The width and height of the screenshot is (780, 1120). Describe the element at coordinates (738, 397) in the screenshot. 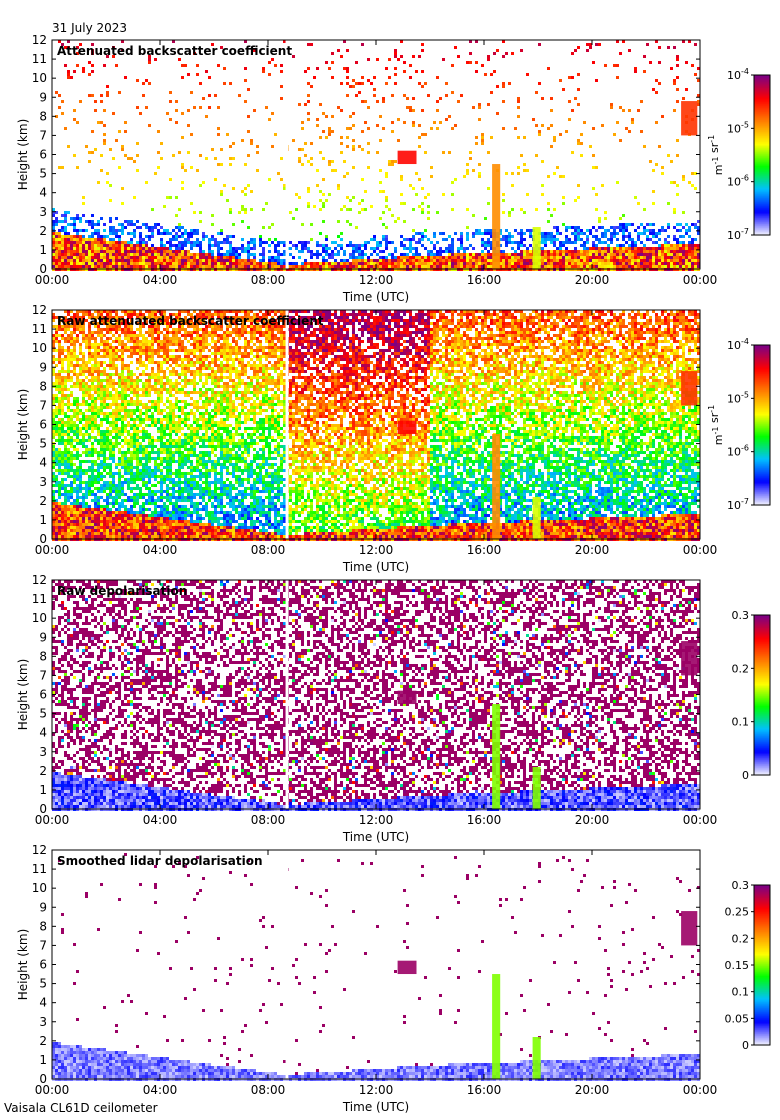

I see `colorbar-tick-label: 10⁻⁵` at that location.